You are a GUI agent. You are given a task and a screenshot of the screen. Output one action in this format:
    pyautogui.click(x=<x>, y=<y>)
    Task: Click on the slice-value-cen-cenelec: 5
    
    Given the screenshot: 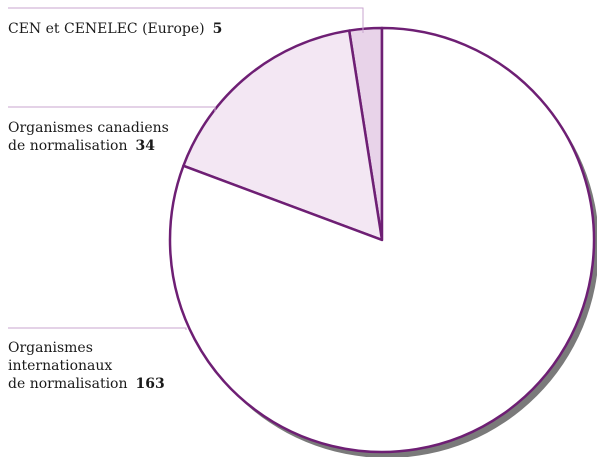 What is the action you would take?
    pyautogui.click(x=218, y=29)
    